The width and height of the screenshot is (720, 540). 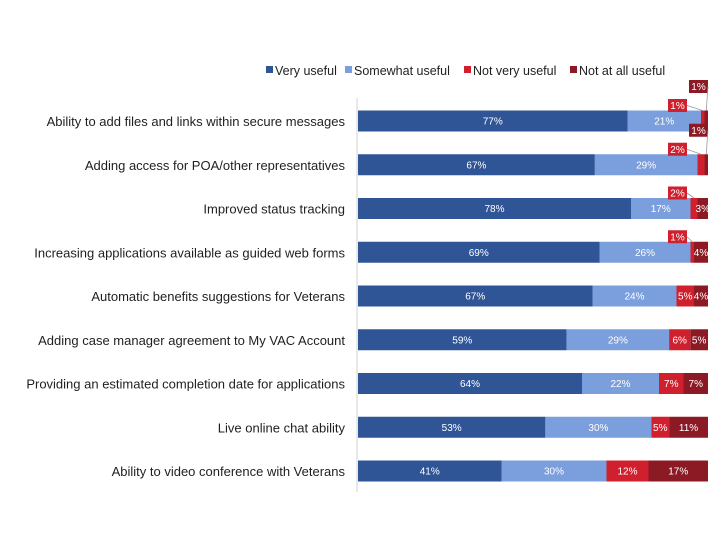 I want to click on category-label: Improved status tracking, so click(x=274, y=209).